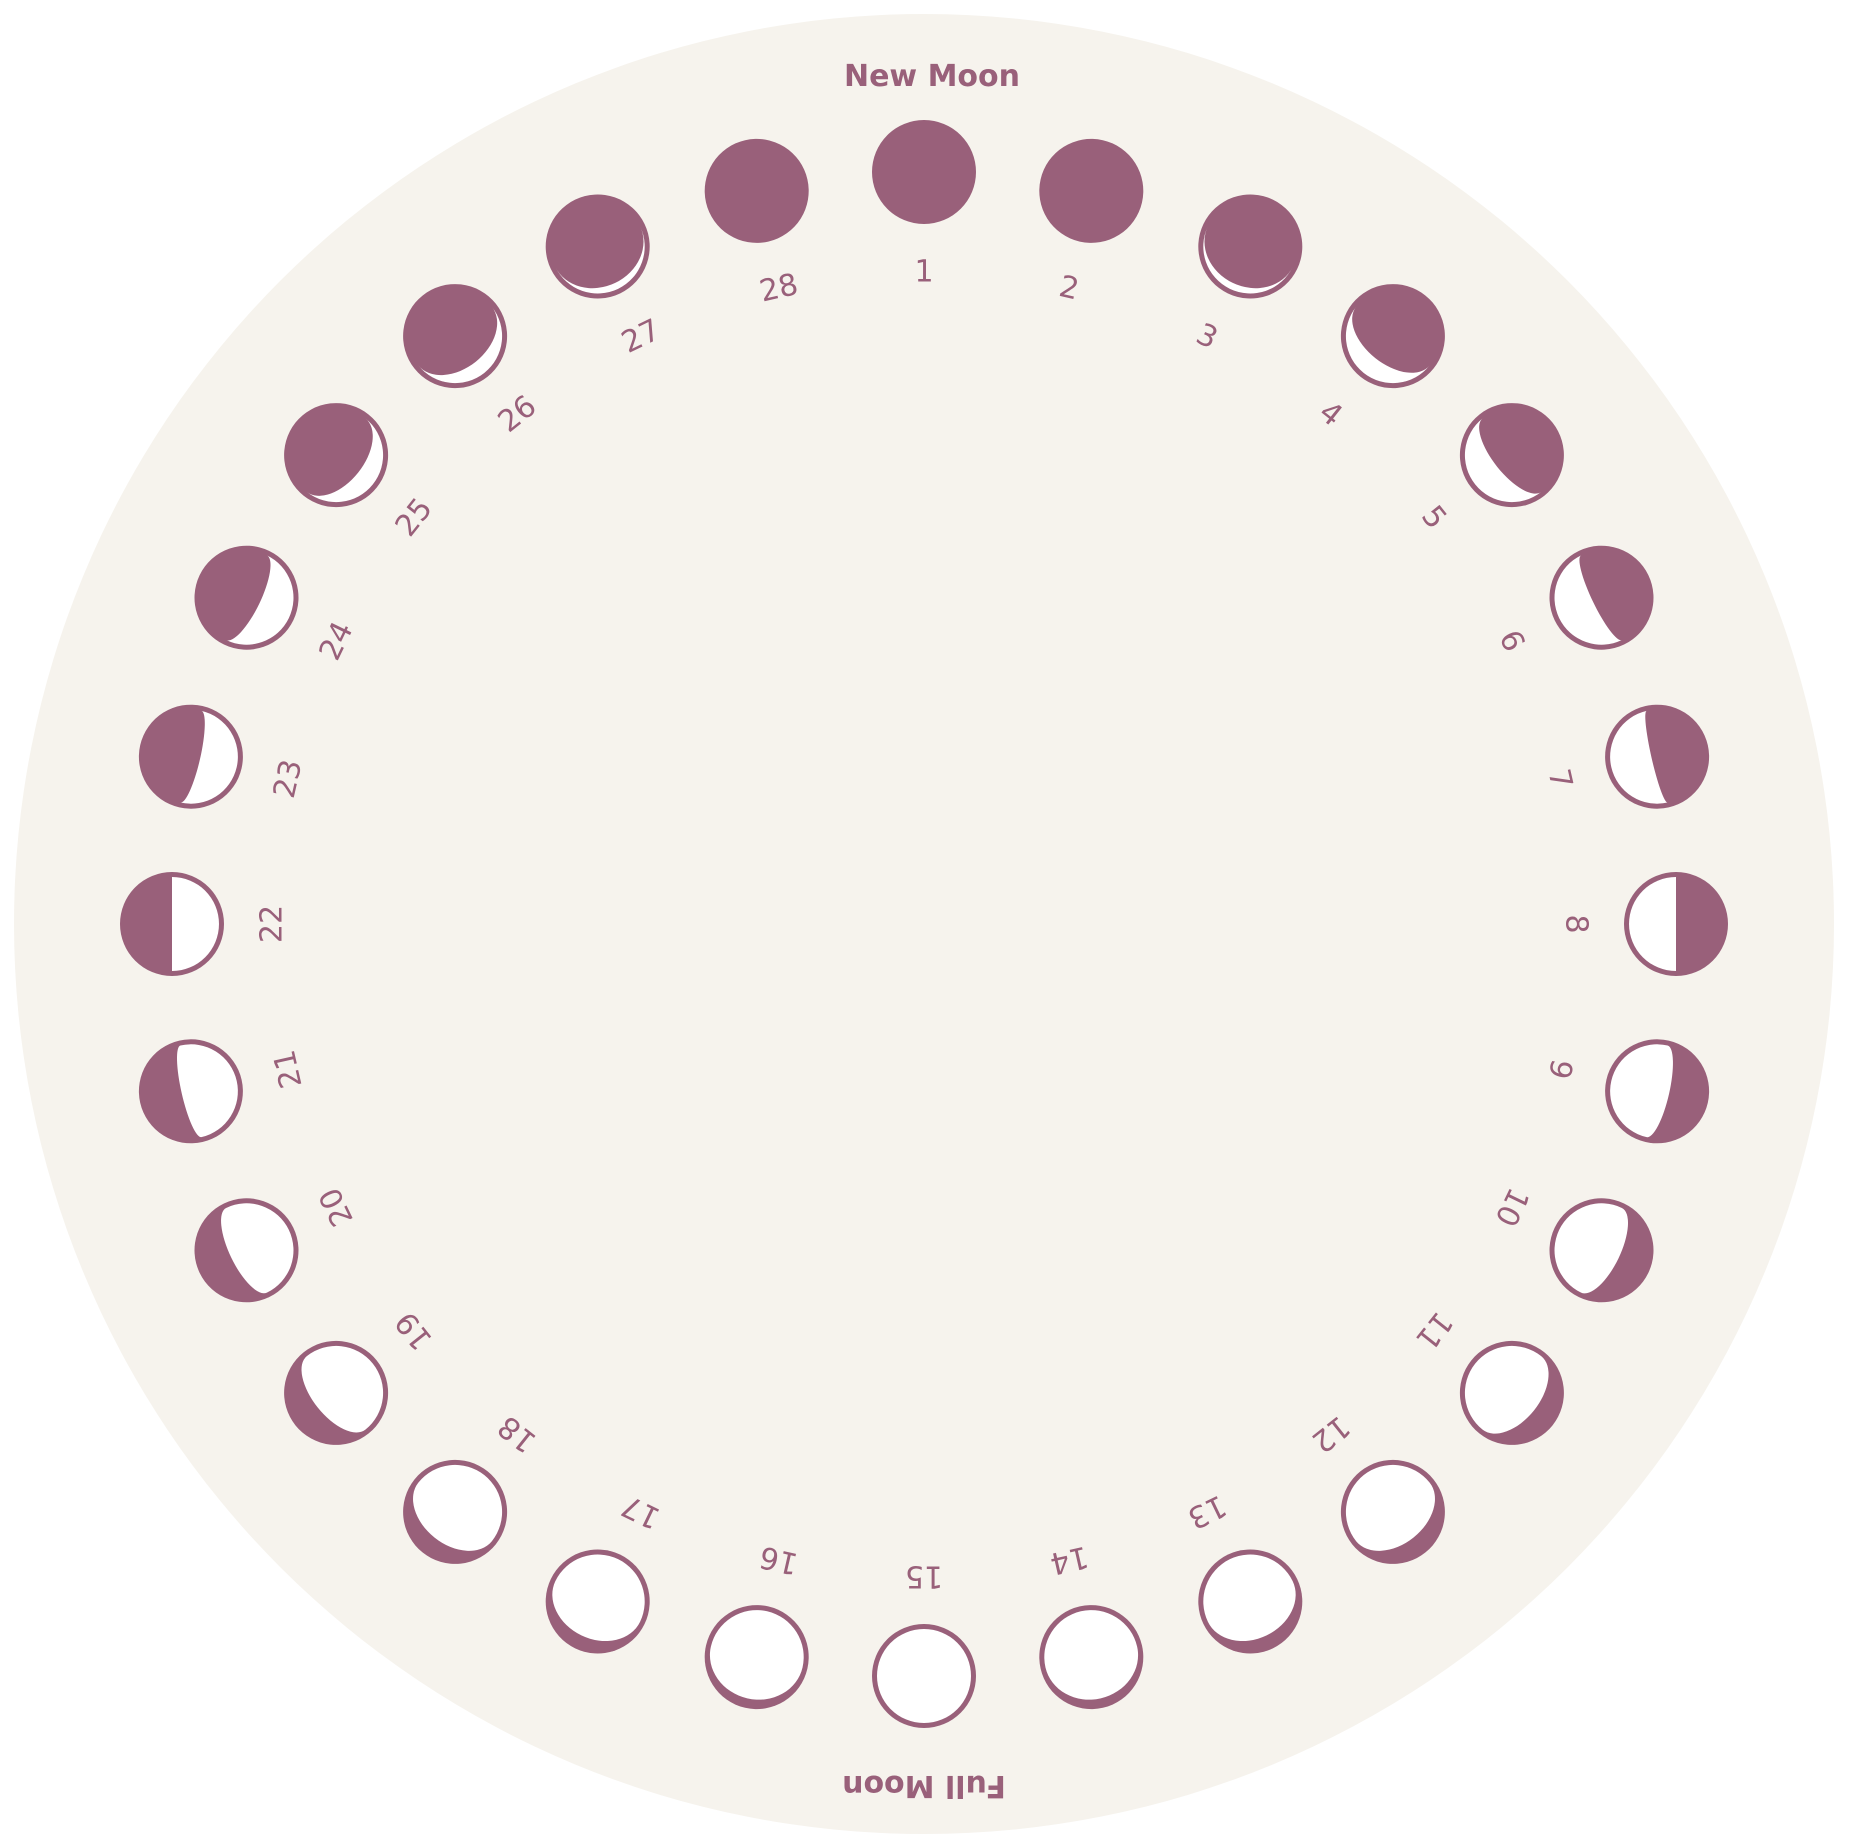 Image resolution: width=1849 pixels, height=1848 pixels. I want to click on new-moon-title: New Moon, so click(932, 76).